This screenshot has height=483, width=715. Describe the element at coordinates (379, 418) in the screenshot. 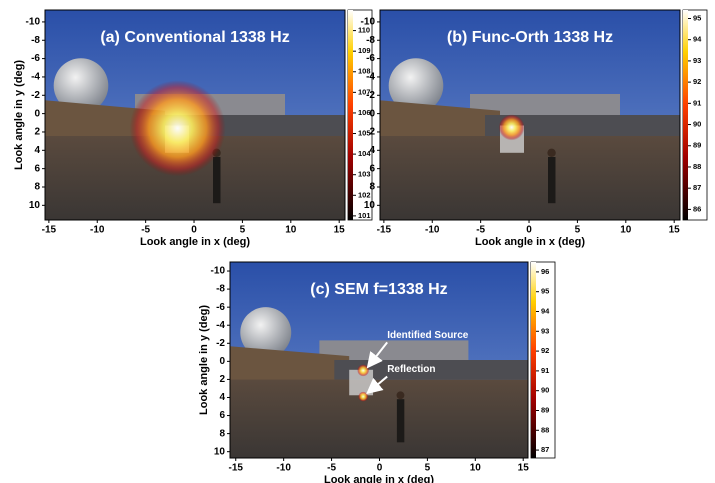

I see `ground` at that location.